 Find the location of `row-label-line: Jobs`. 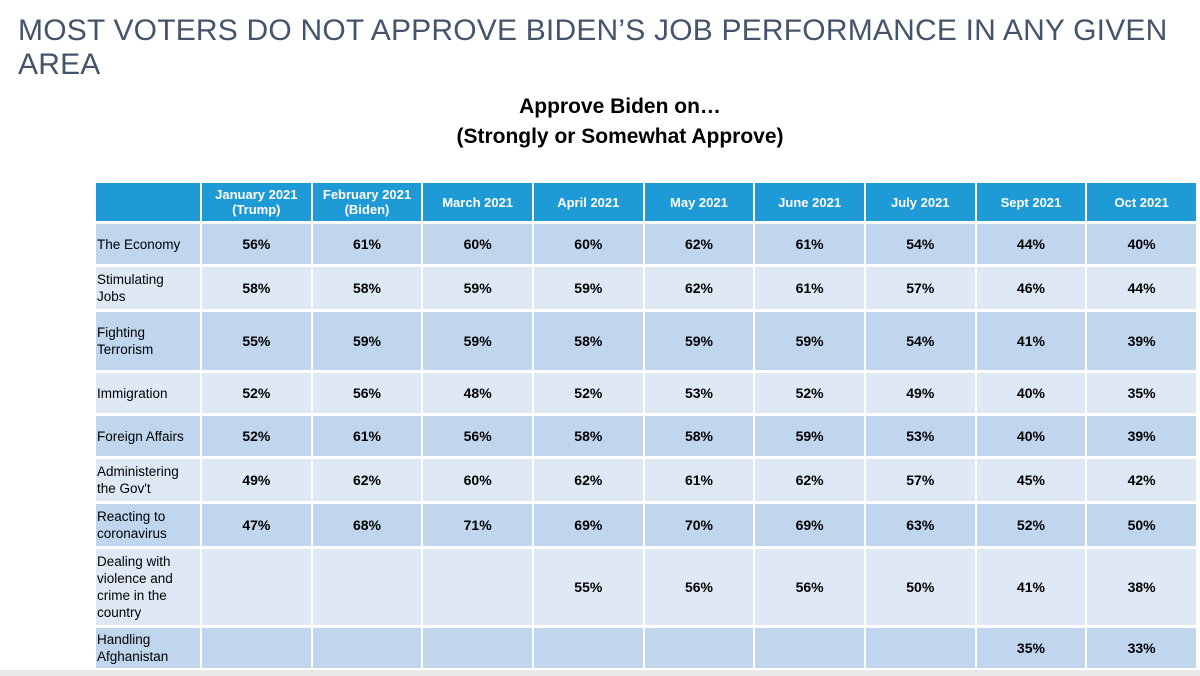

row-label-line: Jobs is located at coordinates (111, 296).